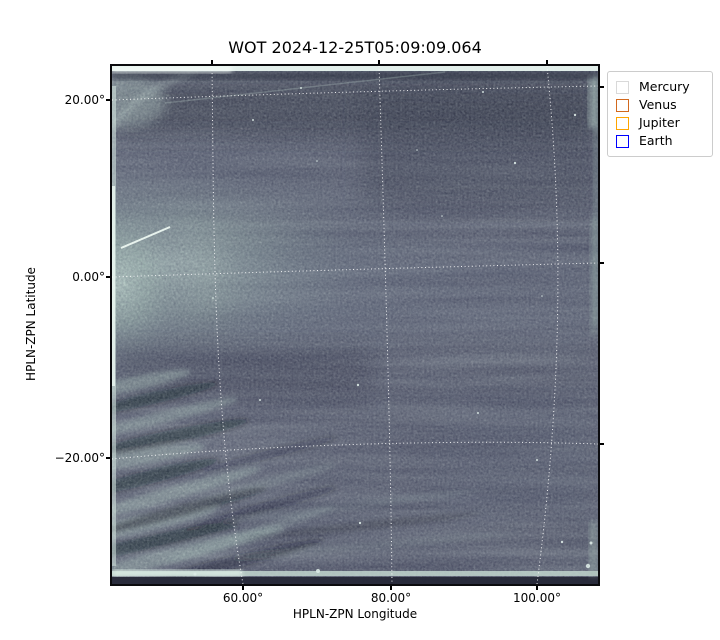  I want to click on top-bright-band, so click(355, 68).